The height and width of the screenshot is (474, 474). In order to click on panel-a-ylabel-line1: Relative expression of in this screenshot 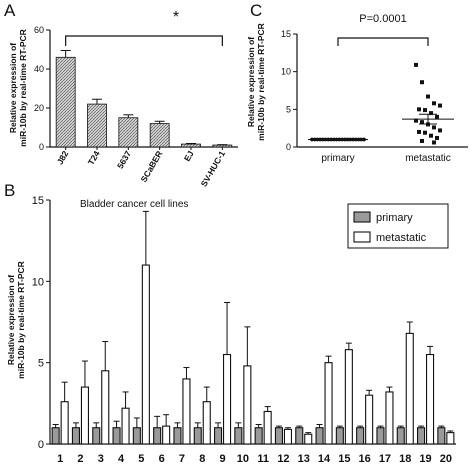, I will do `click(13, 88)`.